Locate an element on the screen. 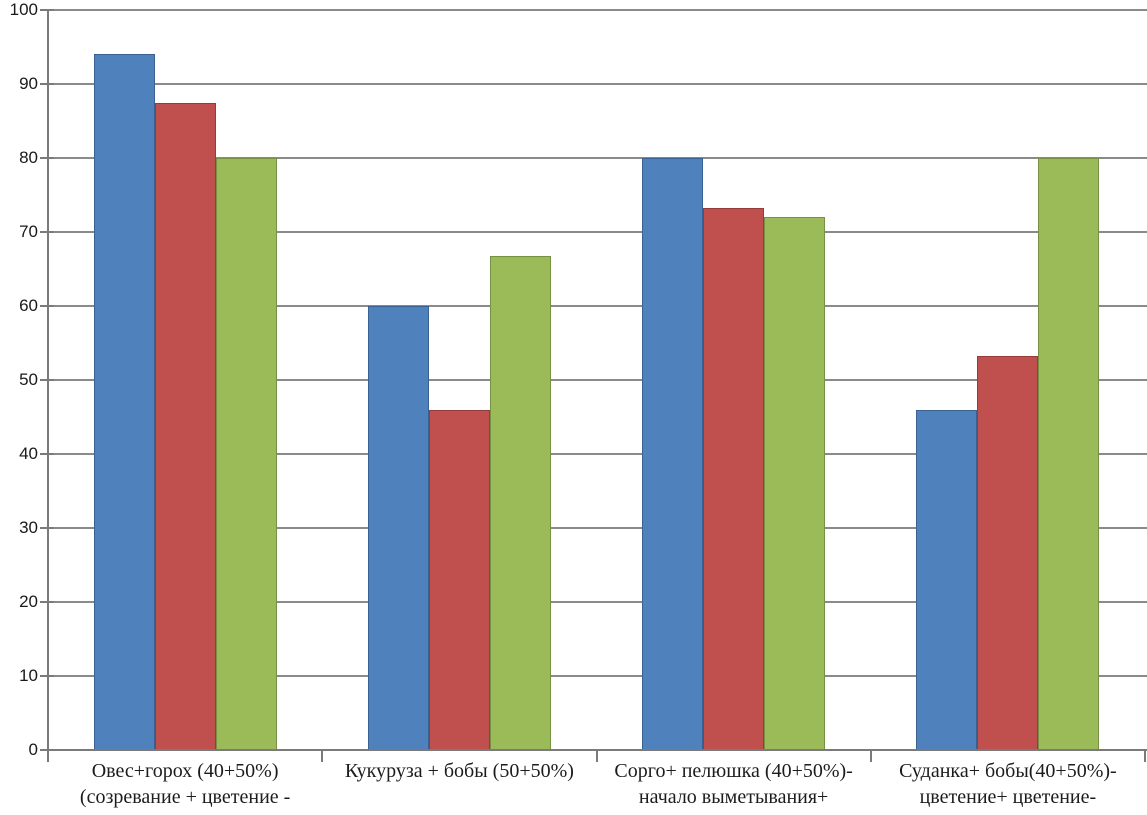  y-axis-label: 40 is located at coordinates (28, 453).